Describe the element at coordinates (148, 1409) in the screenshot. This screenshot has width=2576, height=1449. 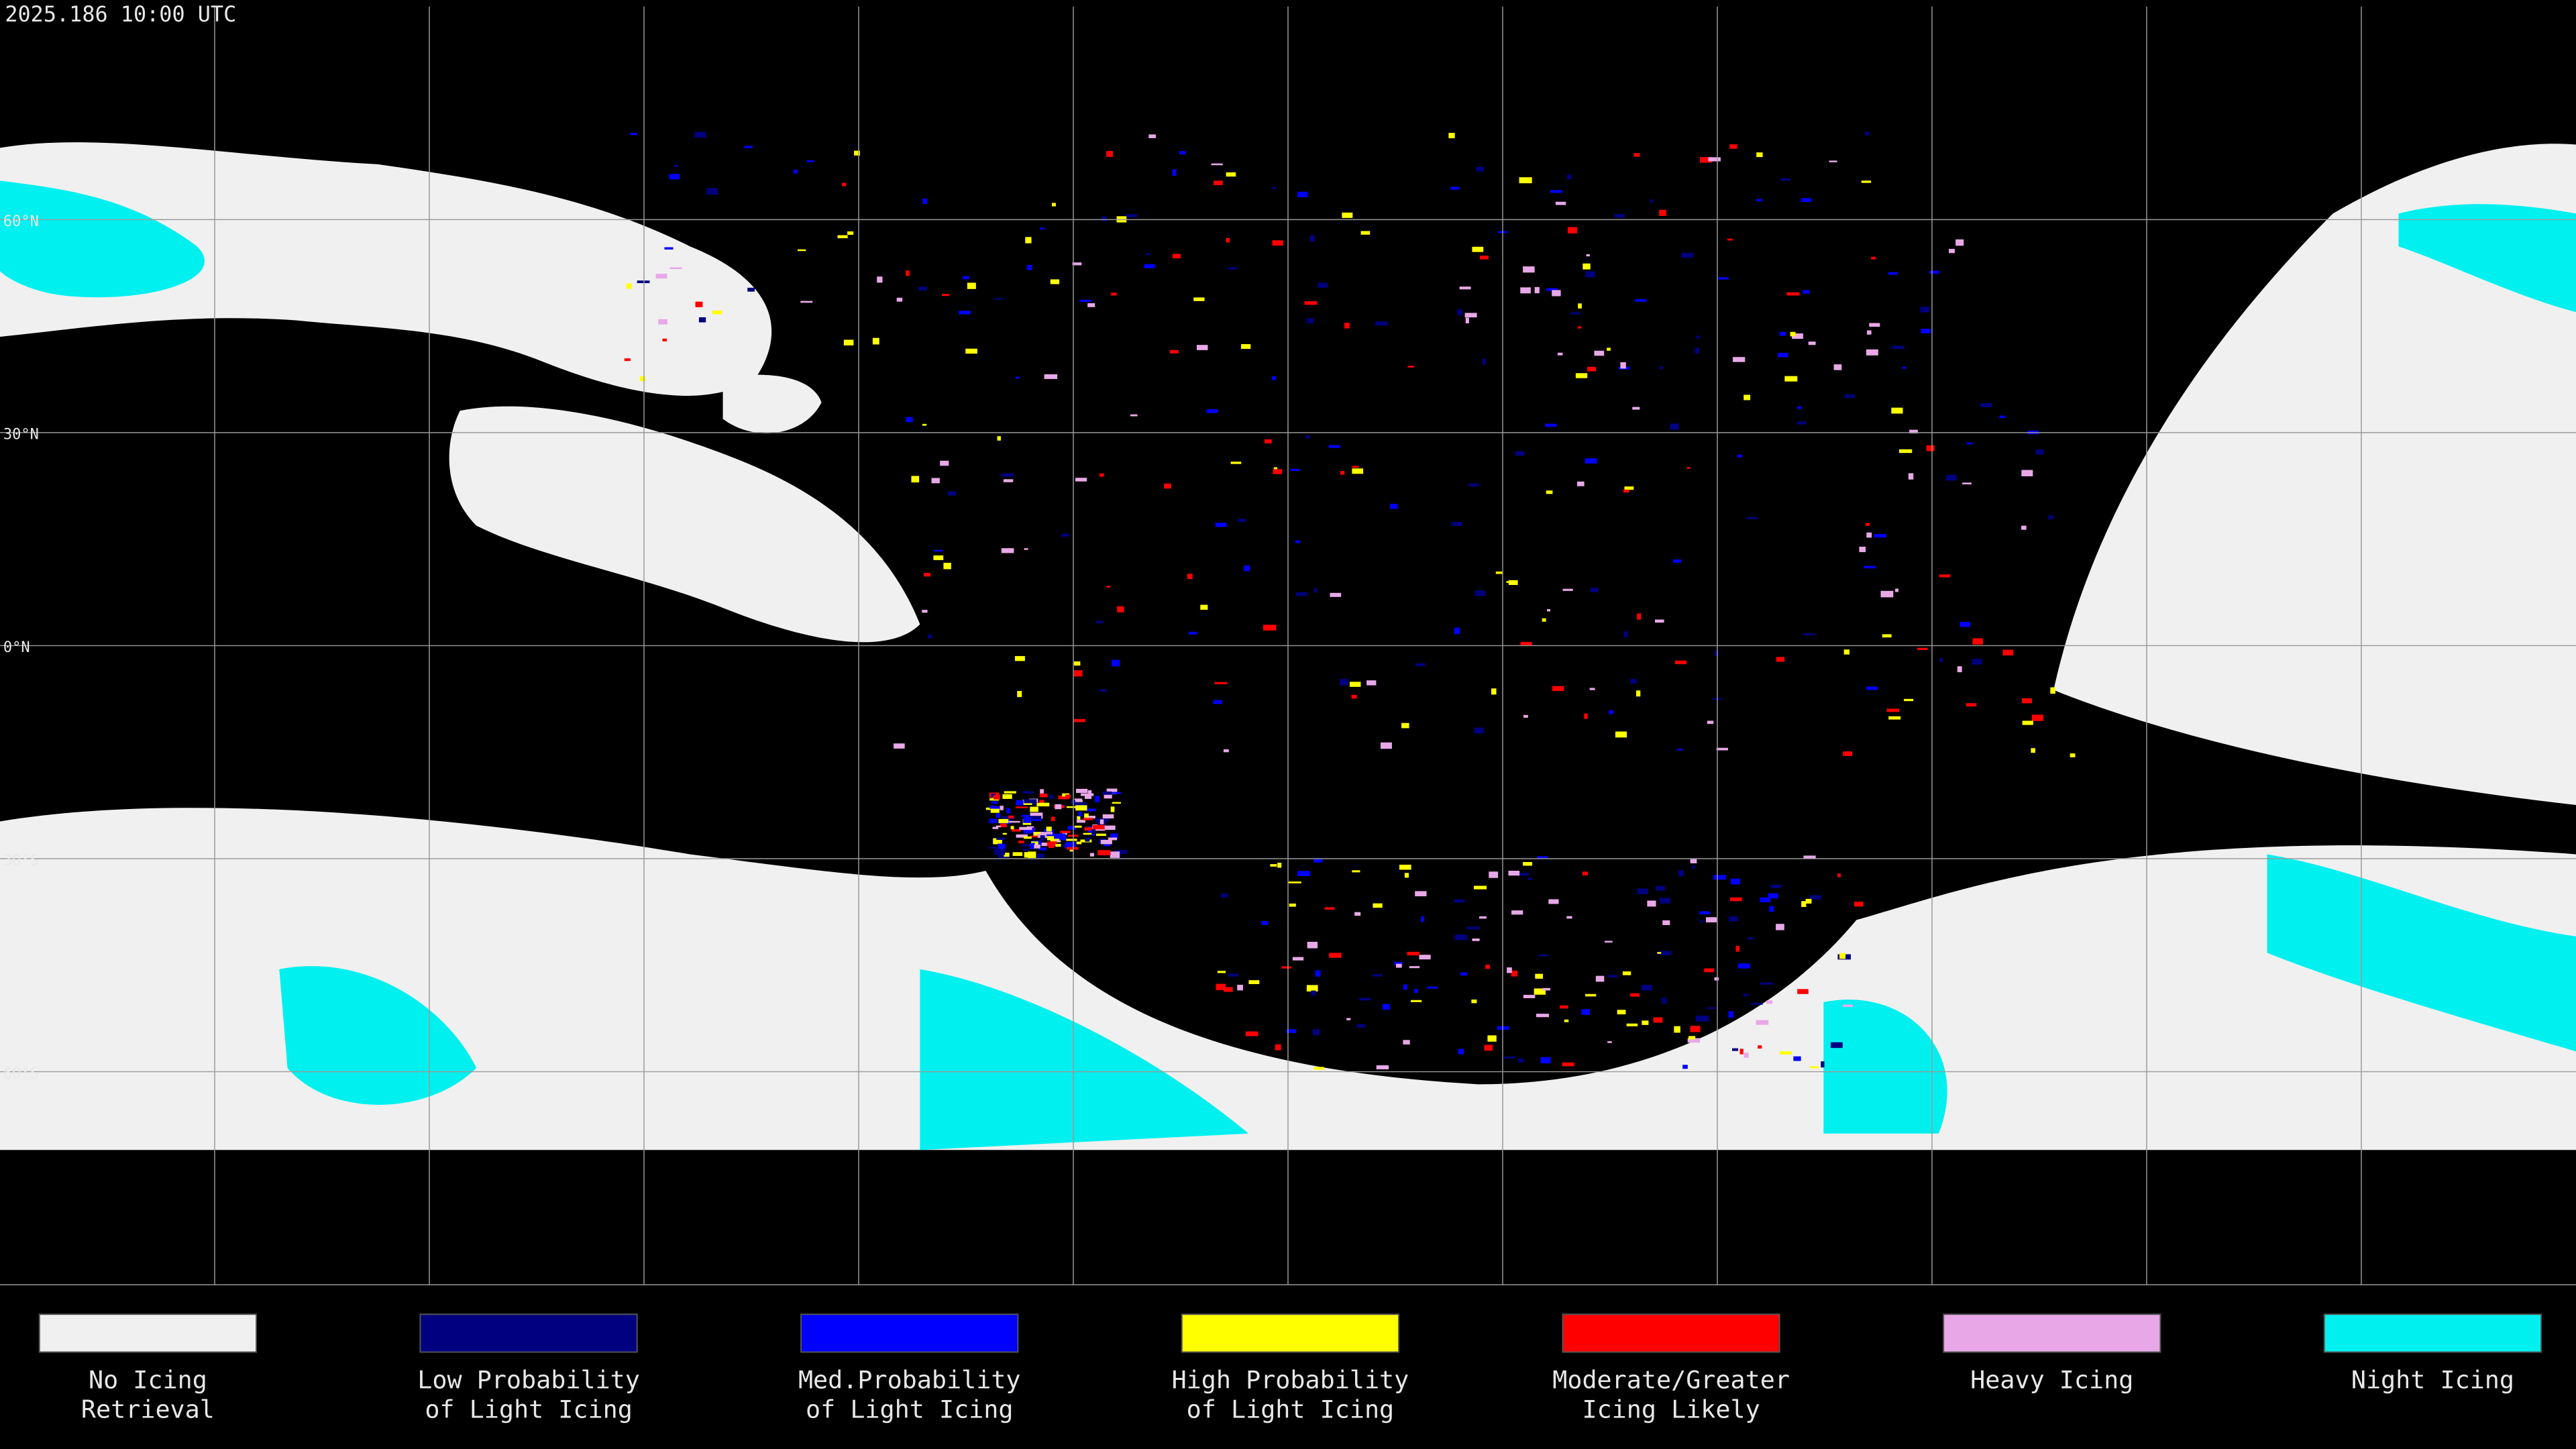
I see `legend-label: Retrieval` at that location.